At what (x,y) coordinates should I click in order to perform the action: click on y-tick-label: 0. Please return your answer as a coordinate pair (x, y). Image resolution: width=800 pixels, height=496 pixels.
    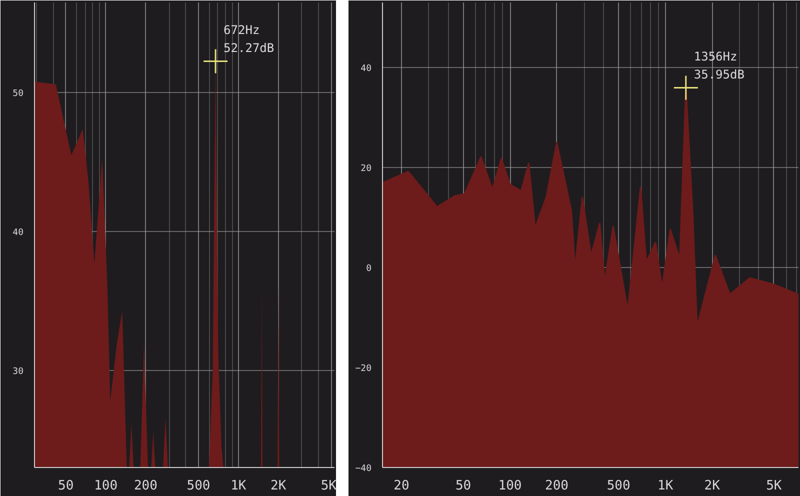
    Looking at the image, I should click on (369, 269).